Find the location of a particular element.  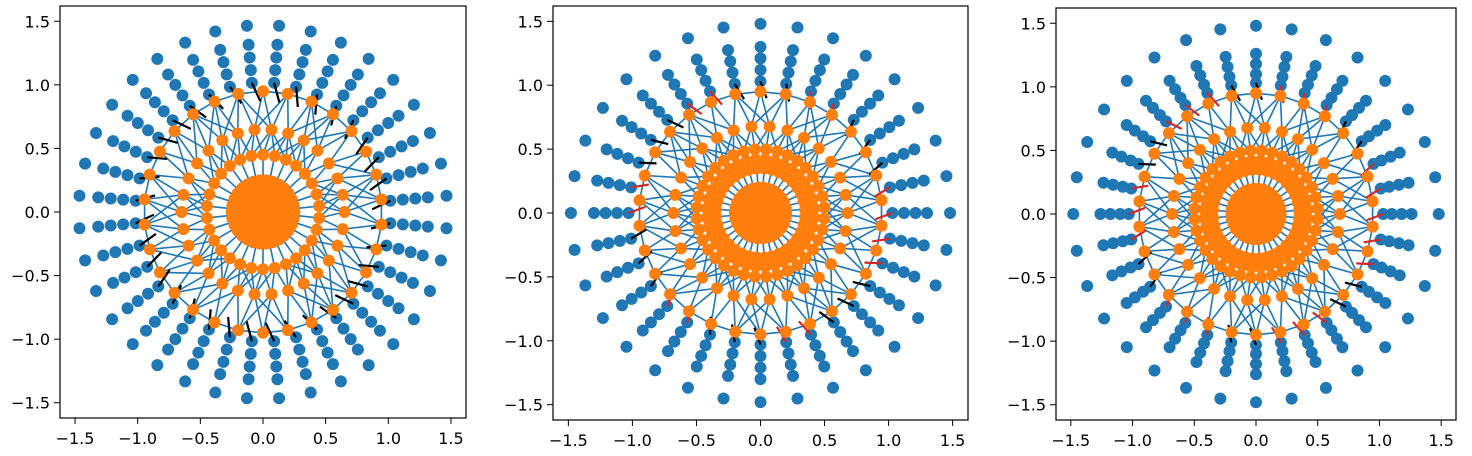

center-point is located at coordinates (1256, 214).